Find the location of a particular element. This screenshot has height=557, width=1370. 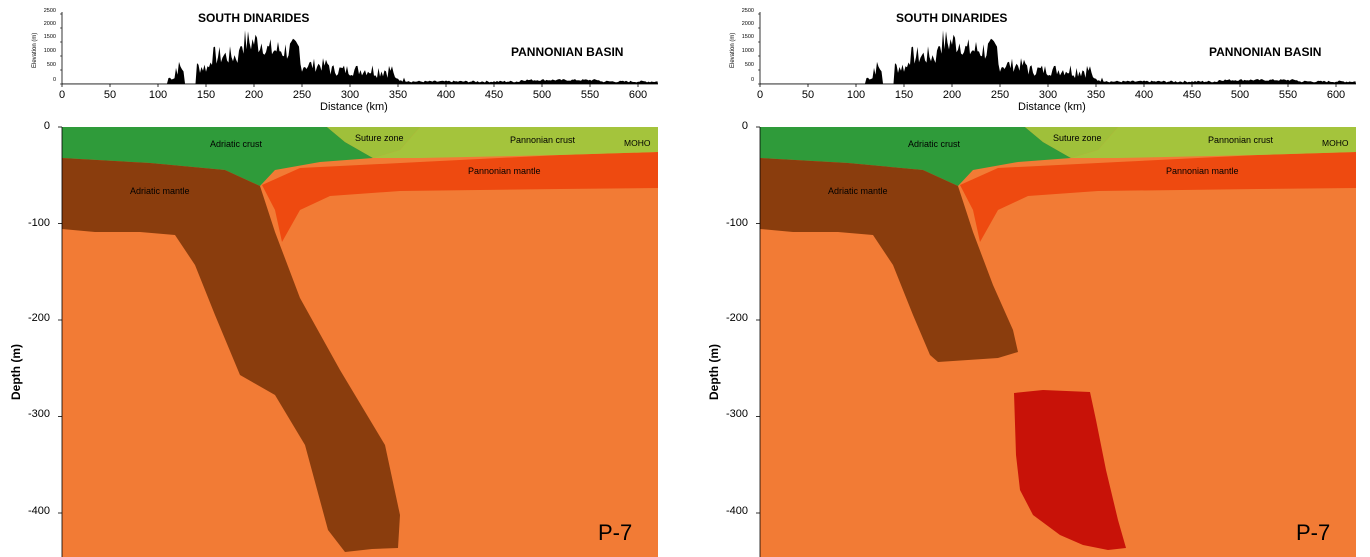

detached-slab-body is located at coordinates (1070, 470).